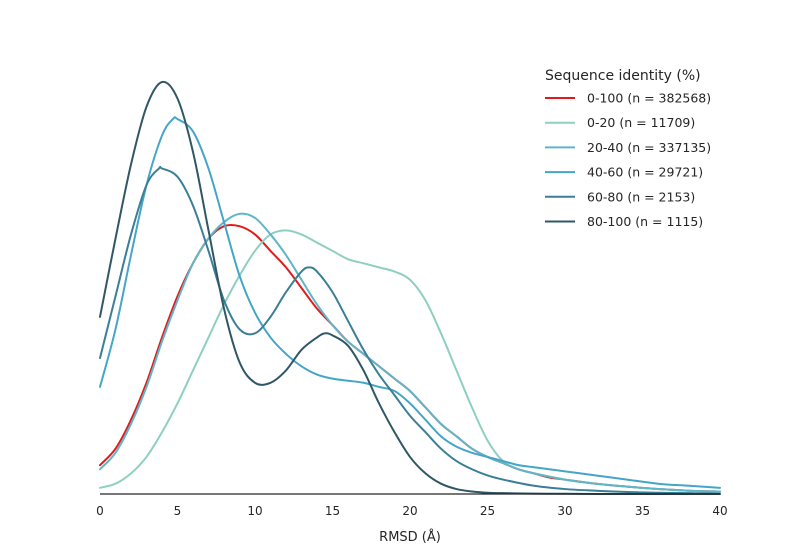 The image size is (800, 550). I want to click on x-tick-label: 15, so click(332, 511).